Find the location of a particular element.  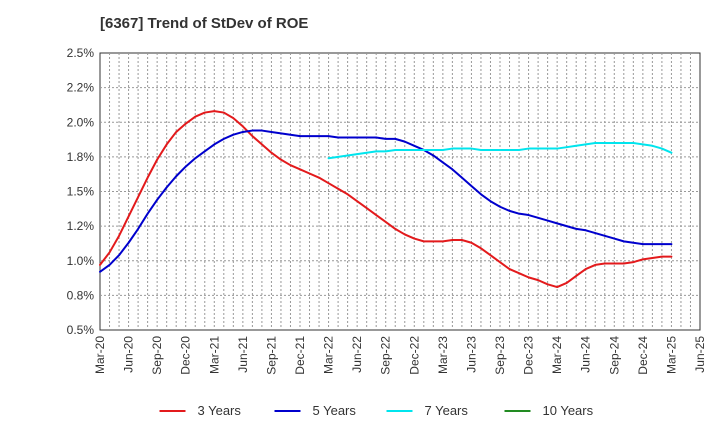

legend: 3 Years 5 Years 7 Years 10 Years is located at coordinates (376, 410).